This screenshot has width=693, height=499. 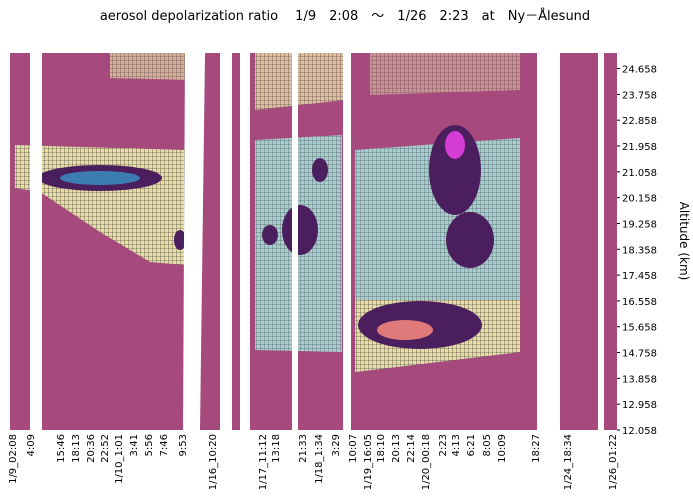 I want to click on x-tick-label: 1/9_02:08, so click(x=13, y=459).